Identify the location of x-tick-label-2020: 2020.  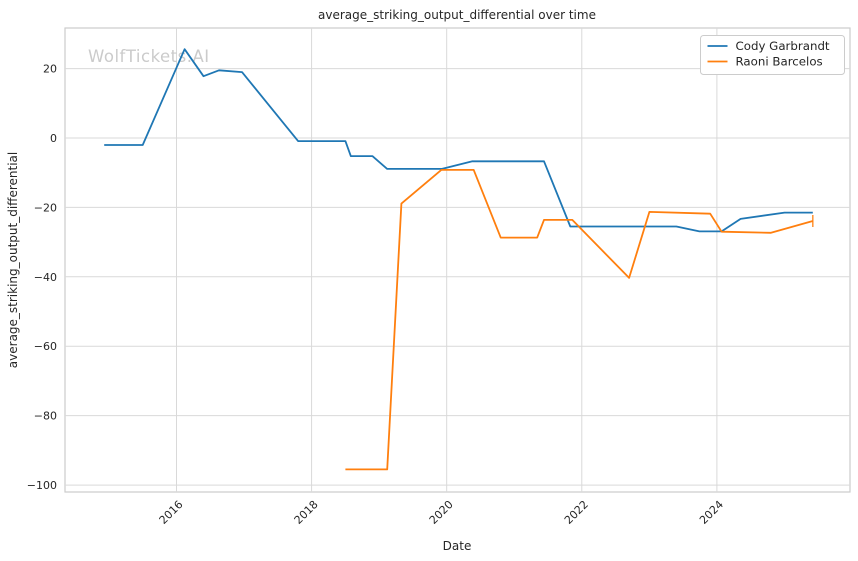
(441, 512).